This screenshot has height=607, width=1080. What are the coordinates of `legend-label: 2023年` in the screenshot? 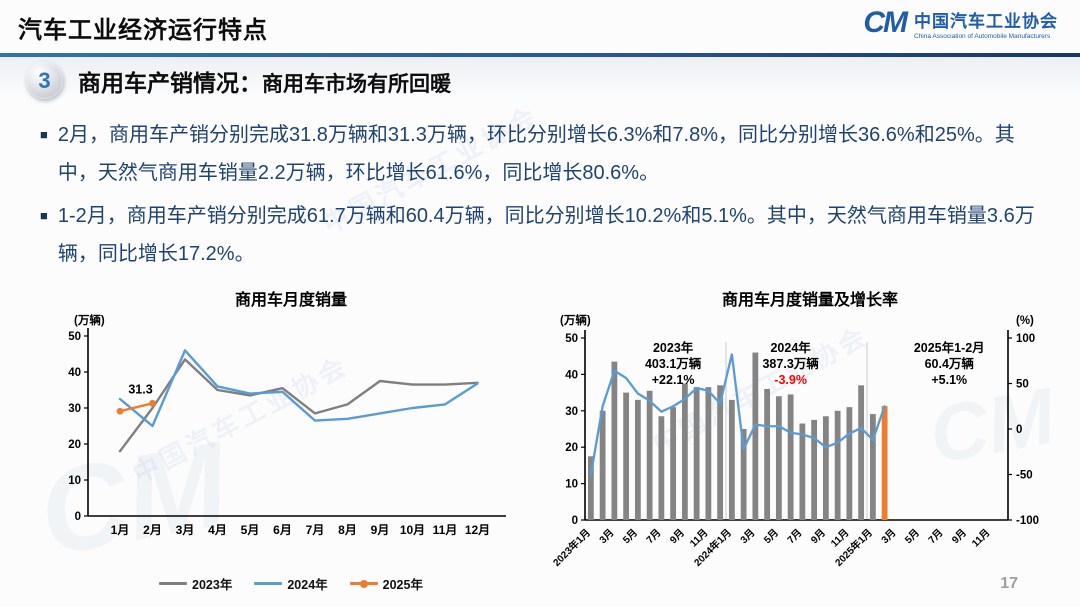 It's located at (212, 585).